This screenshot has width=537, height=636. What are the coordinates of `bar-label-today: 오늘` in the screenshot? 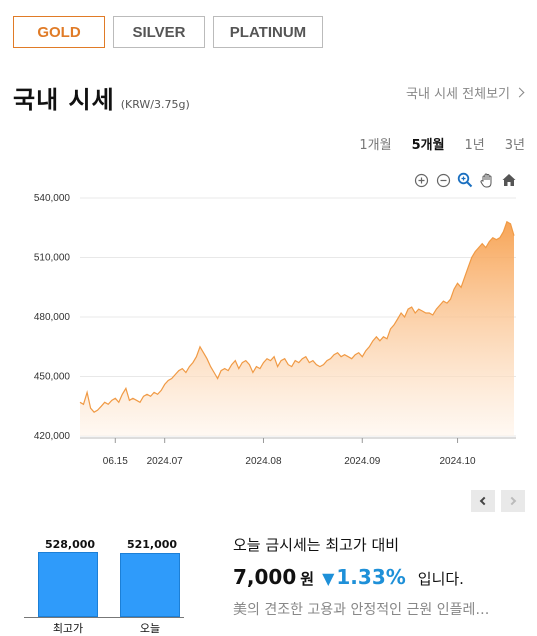 It's located at (150, 628).